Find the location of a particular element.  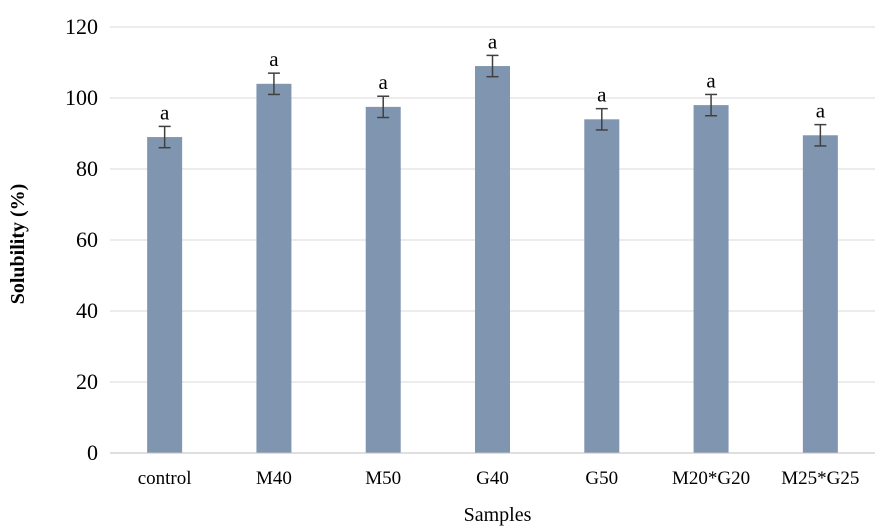

x-tick-label: M50 is located at coordinates (383, 478).